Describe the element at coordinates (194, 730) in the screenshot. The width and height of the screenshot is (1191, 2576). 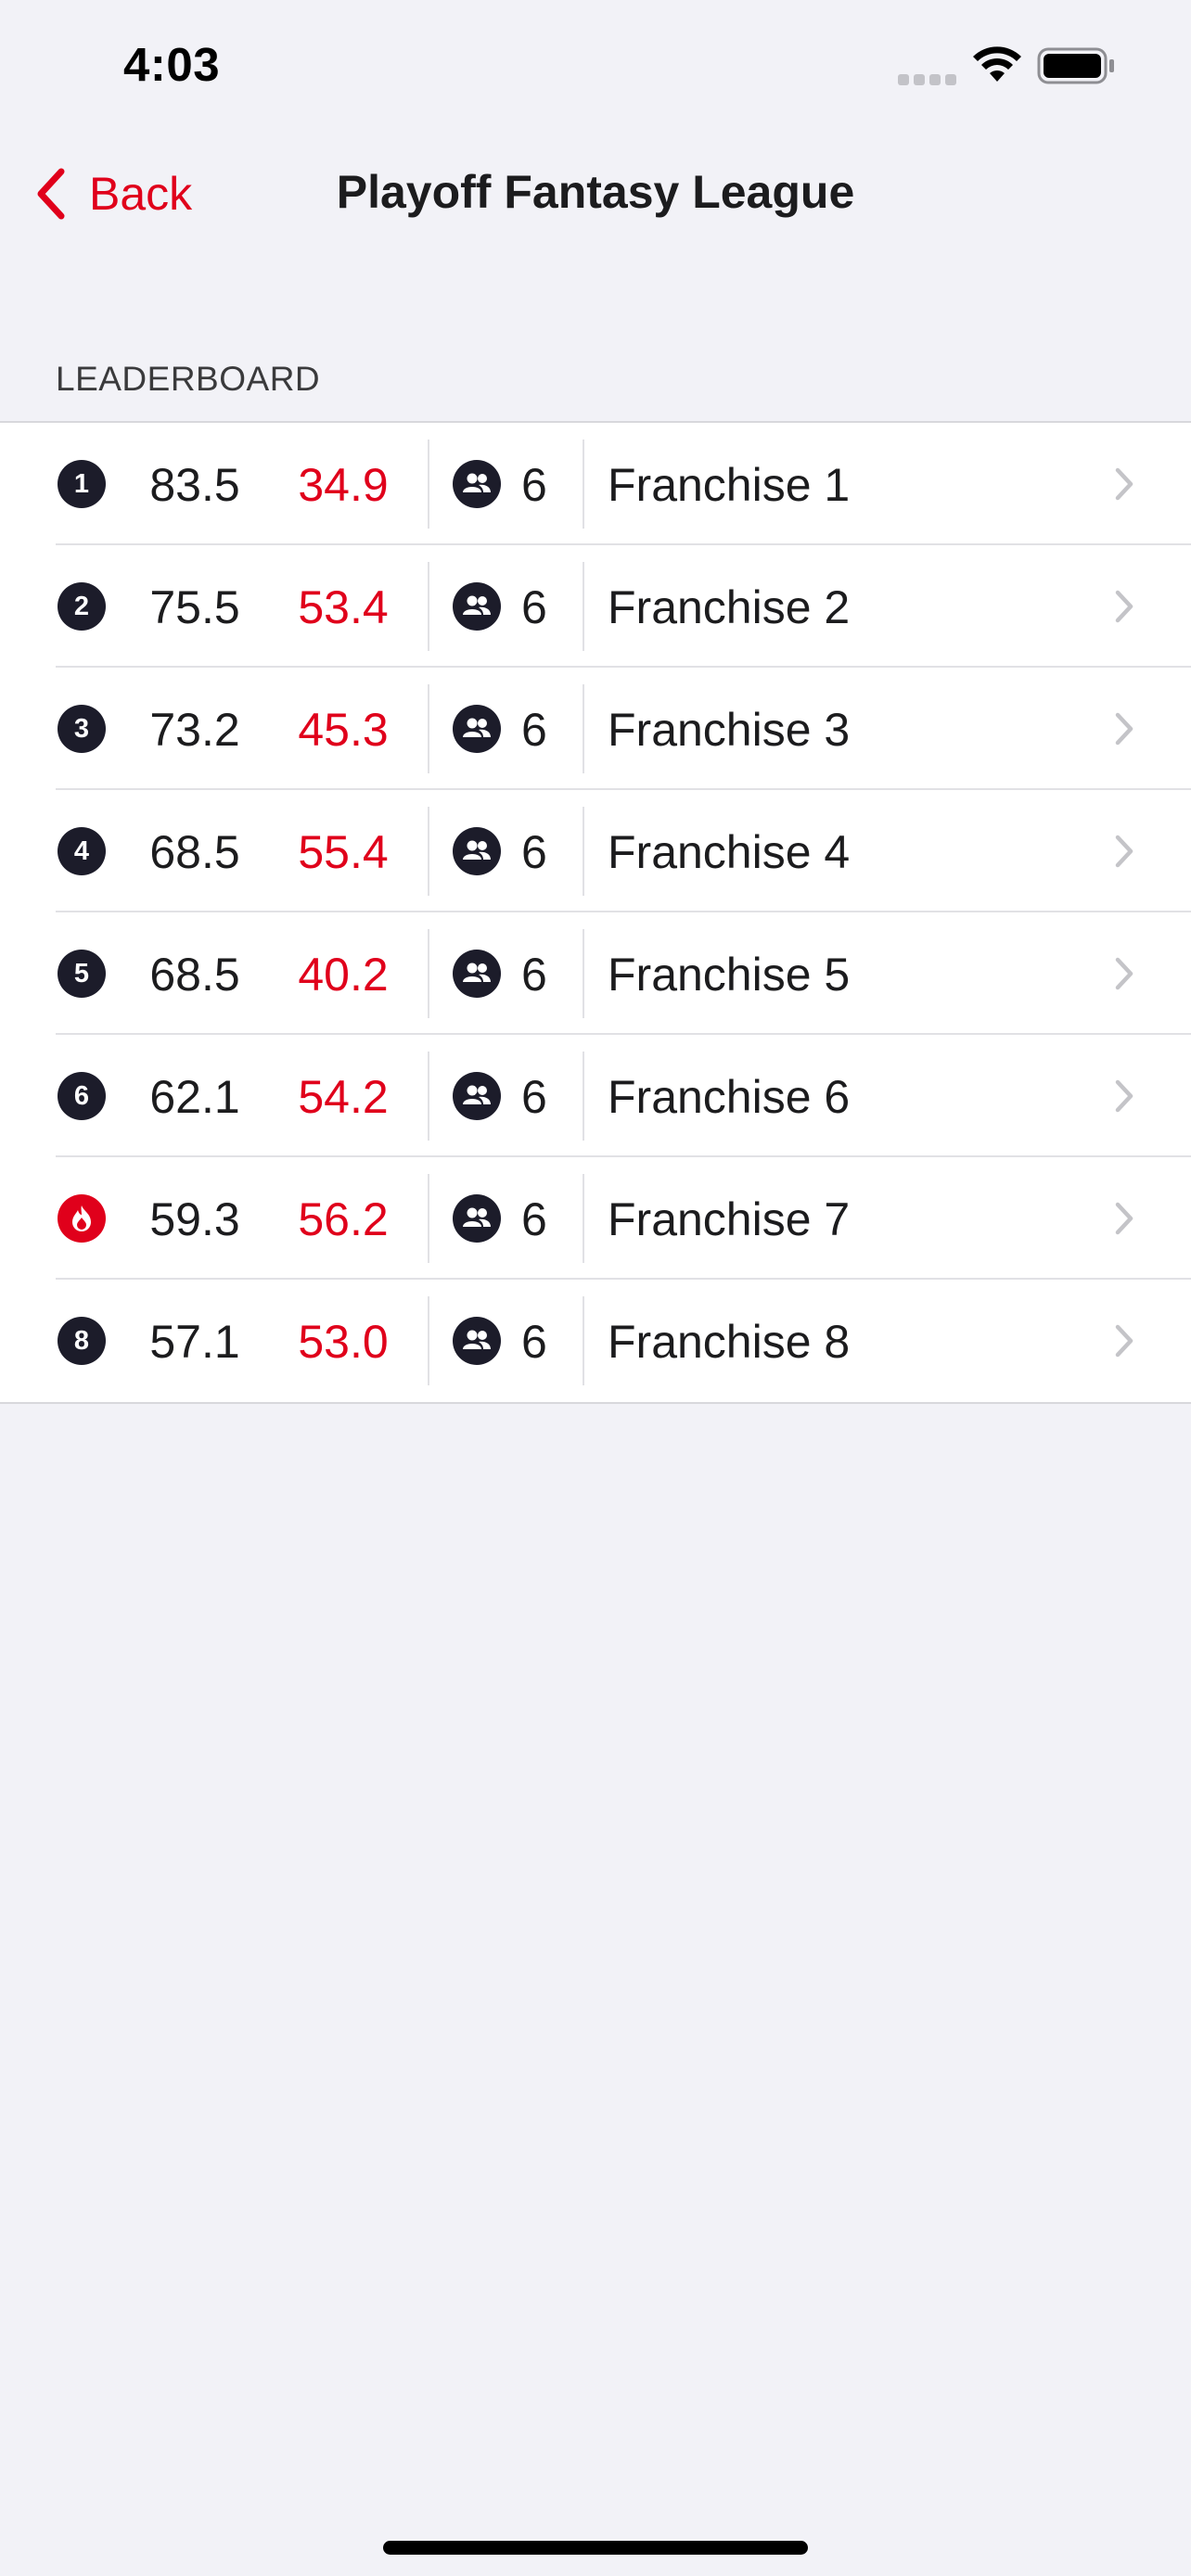
I see `score-value: 73.2` at that location.